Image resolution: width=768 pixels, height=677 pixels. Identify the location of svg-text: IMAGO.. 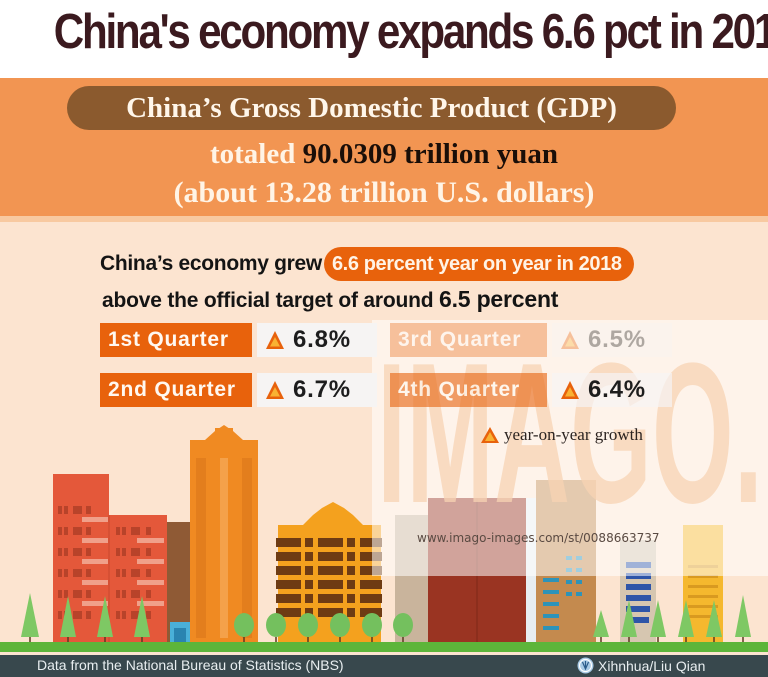
(570, 425).